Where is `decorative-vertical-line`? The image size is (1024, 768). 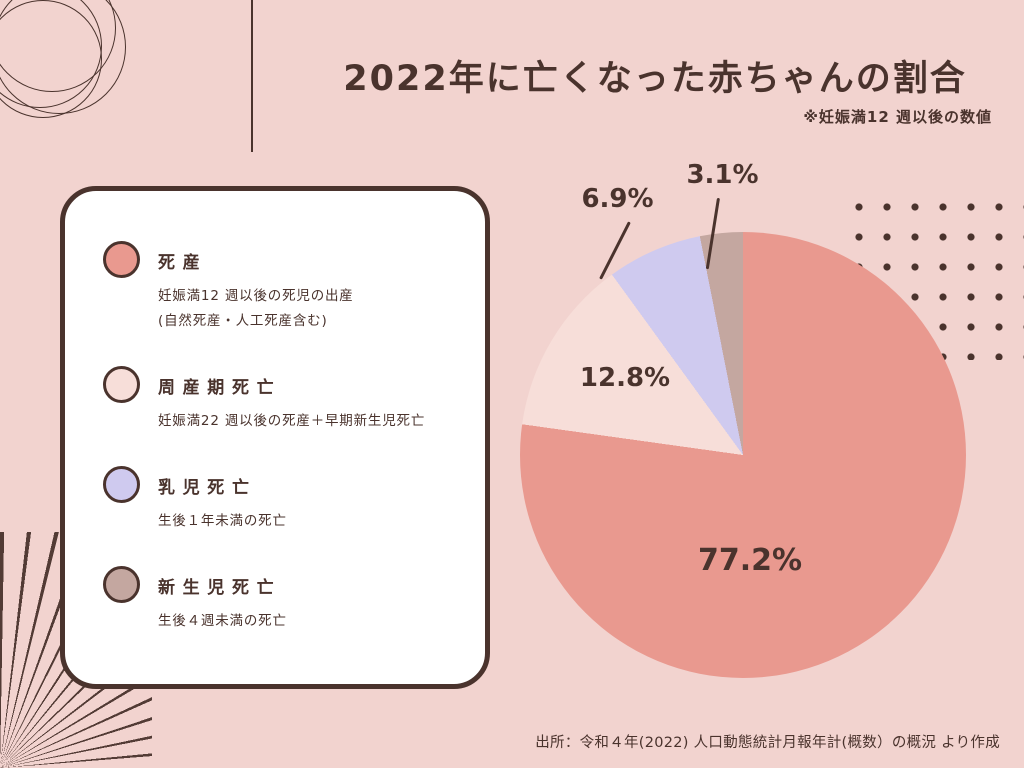 decorative-vertical-line is located at coordinates (252, 76).